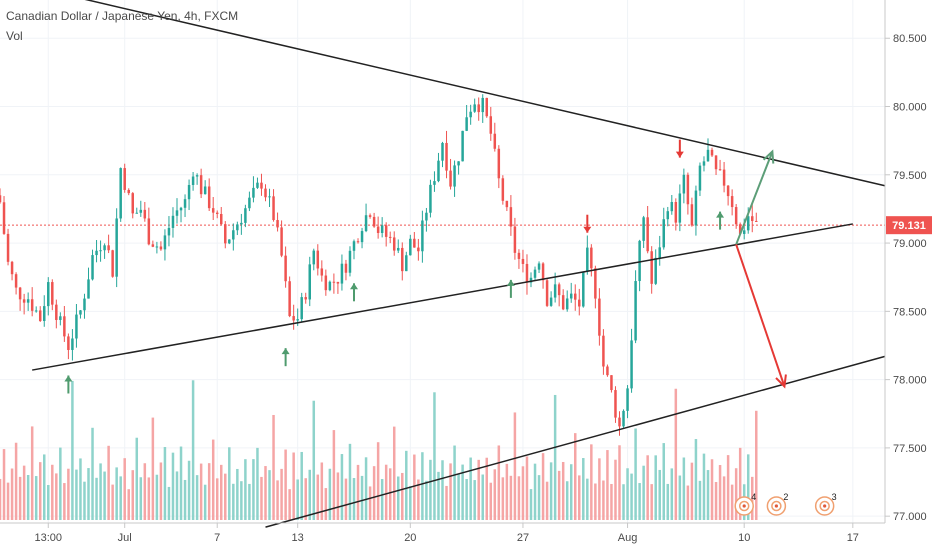 This screenshot has height=550, width=932. Describe the element at coordinates (910, 176) in the screenshot. I see `price-tick-label: 79.500` at that location.